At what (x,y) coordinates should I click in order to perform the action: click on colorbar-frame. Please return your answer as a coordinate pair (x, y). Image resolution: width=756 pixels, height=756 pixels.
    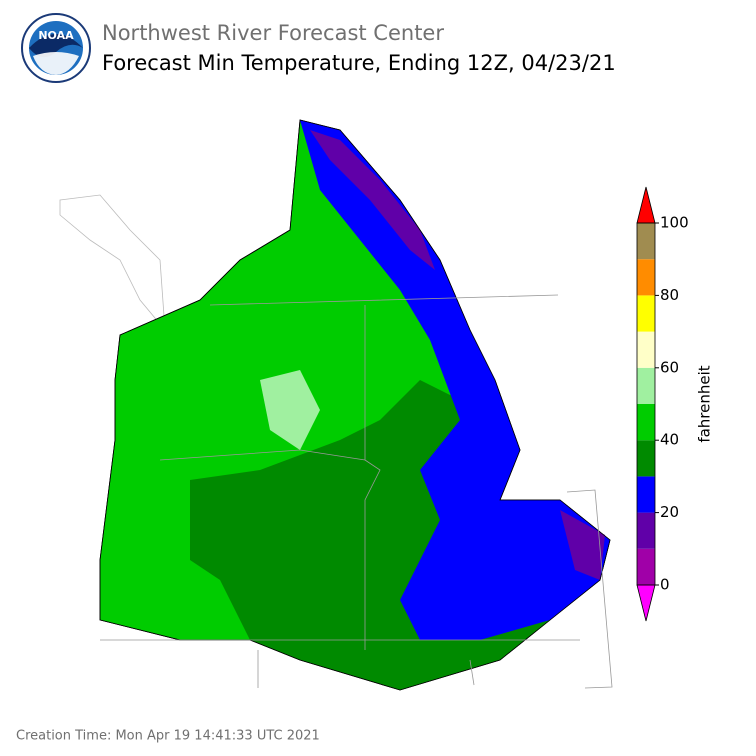
    Looking at the image, I should click on (646, 404).